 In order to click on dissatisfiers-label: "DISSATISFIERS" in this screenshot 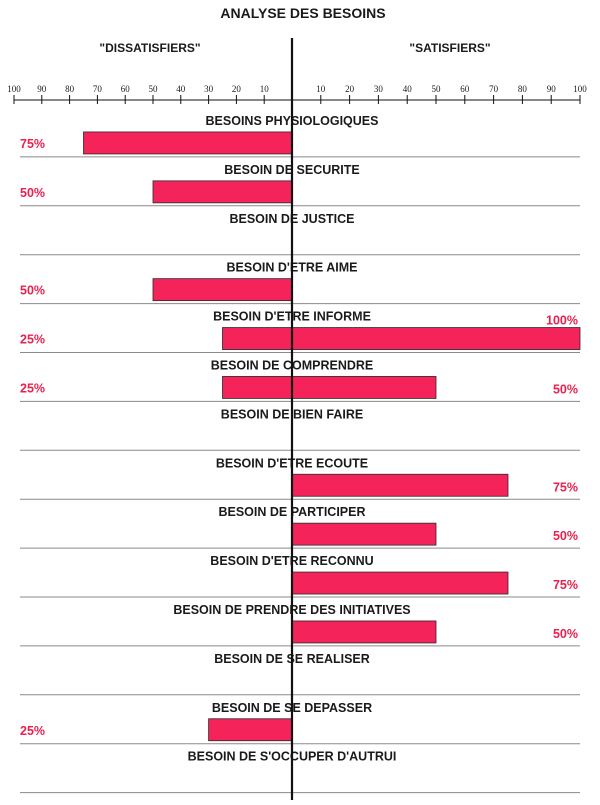, I will do `click(149, 48)`.